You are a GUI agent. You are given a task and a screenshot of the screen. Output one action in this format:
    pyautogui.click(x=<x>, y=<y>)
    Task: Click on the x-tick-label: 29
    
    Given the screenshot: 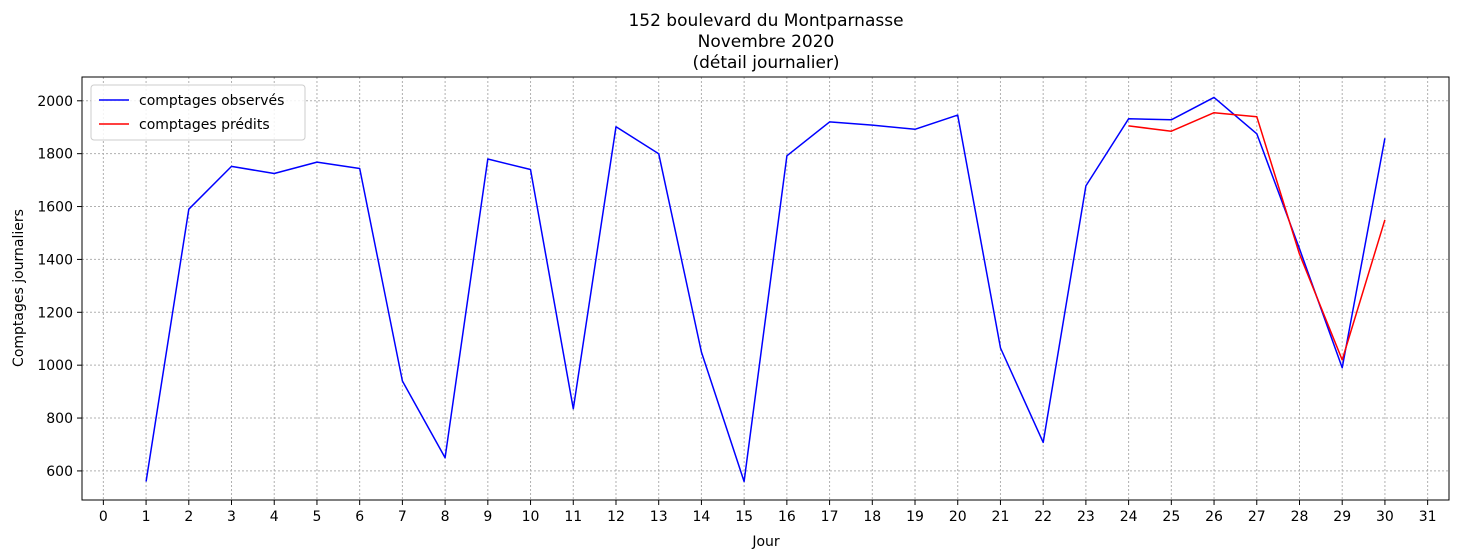 What is the action you would take?
    pyautogui.click(x=1342, y=517)
    